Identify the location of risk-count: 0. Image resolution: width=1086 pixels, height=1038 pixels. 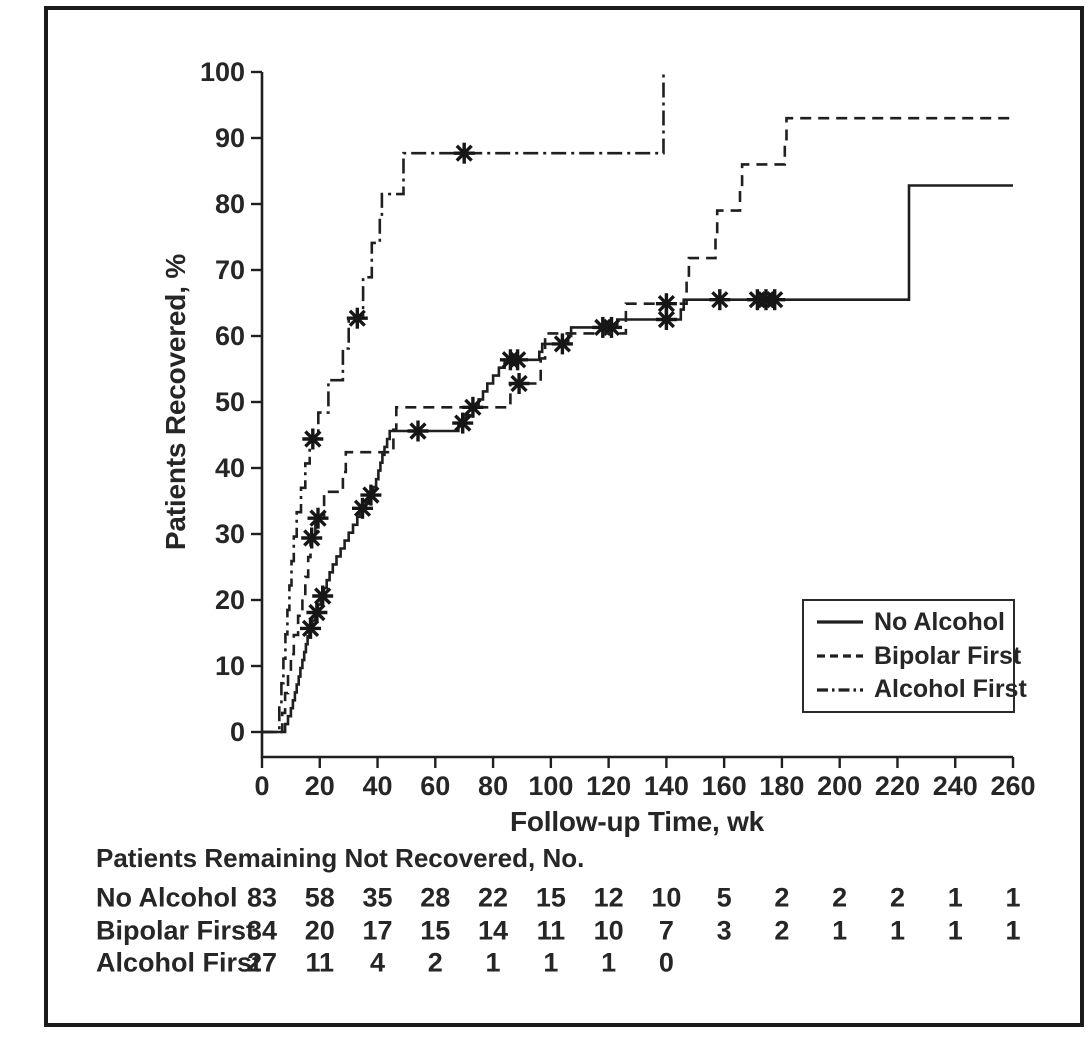
(666, 962).